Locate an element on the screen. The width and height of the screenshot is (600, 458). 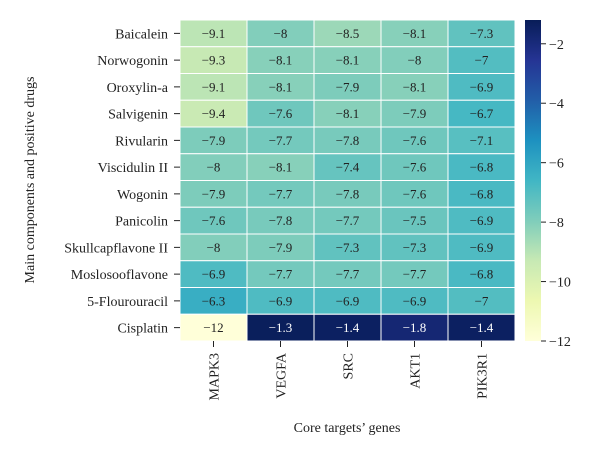
colorbar is located at coordinates (533, 180).